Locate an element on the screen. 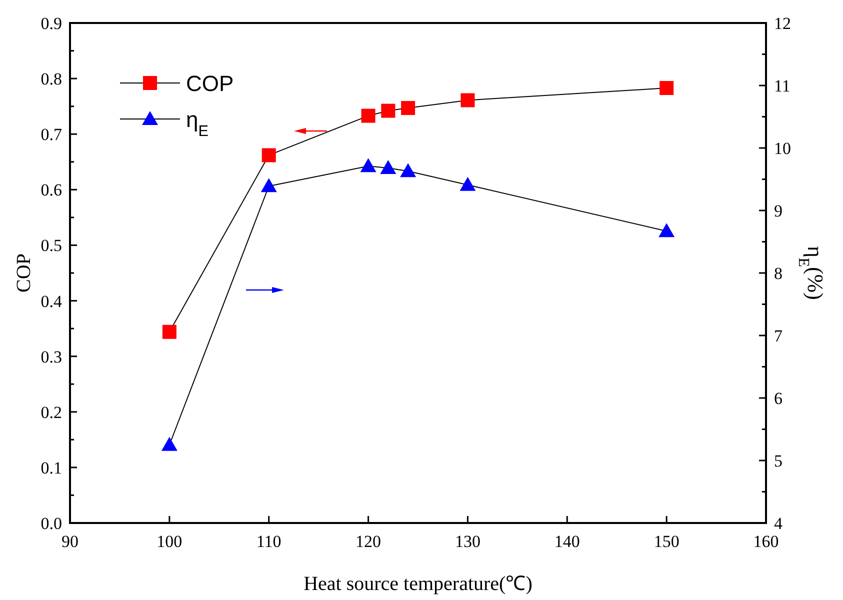  x-axis-title: Heat source temperature(℃) is located at coordinates (418, 584).